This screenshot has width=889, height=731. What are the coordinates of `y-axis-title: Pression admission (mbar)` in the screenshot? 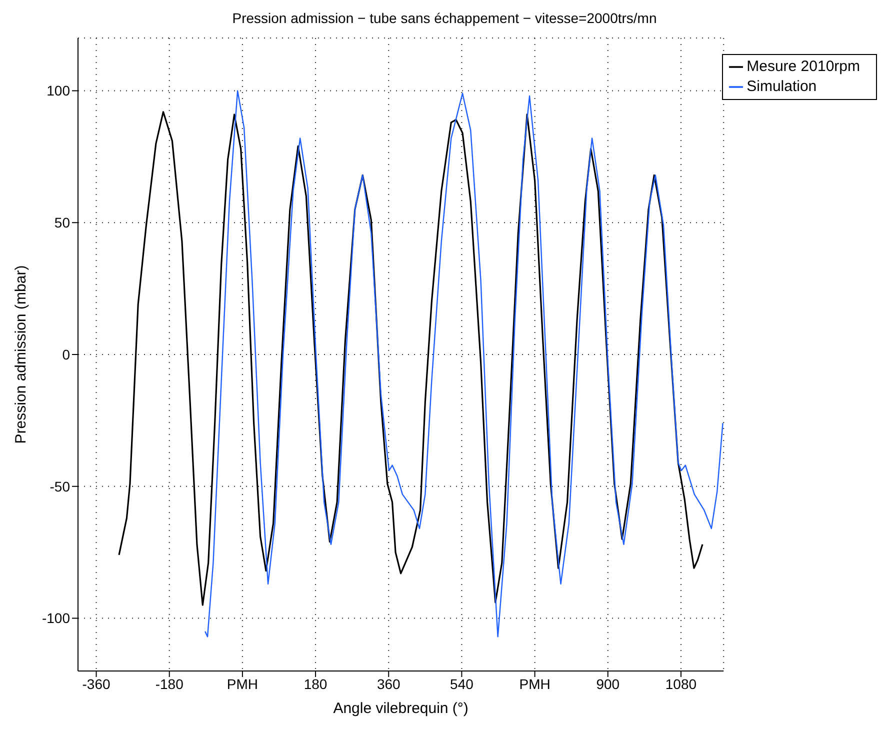 It's located at (21, 354).